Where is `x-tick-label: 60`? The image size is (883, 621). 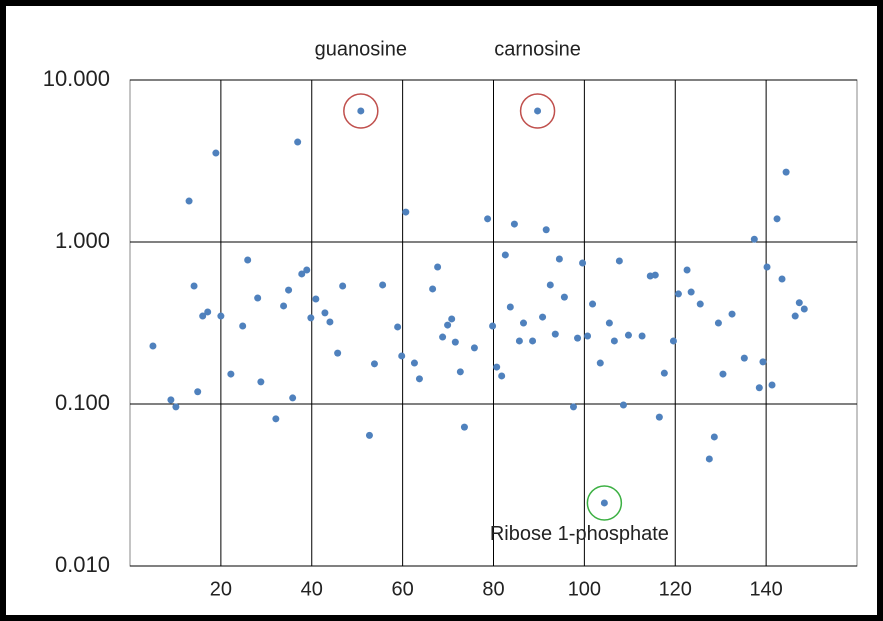 x-tick-label: 60 is located at coordinates (403, 589).